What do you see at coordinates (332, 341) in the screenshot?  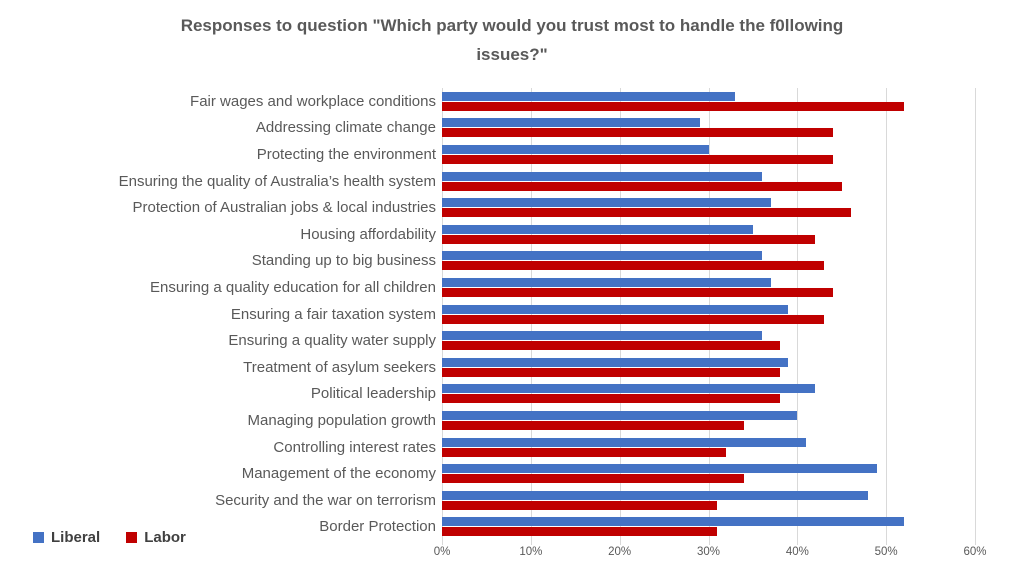 I see `category-label: Ensuring a quality water supply` at bounding box center [332, 341].